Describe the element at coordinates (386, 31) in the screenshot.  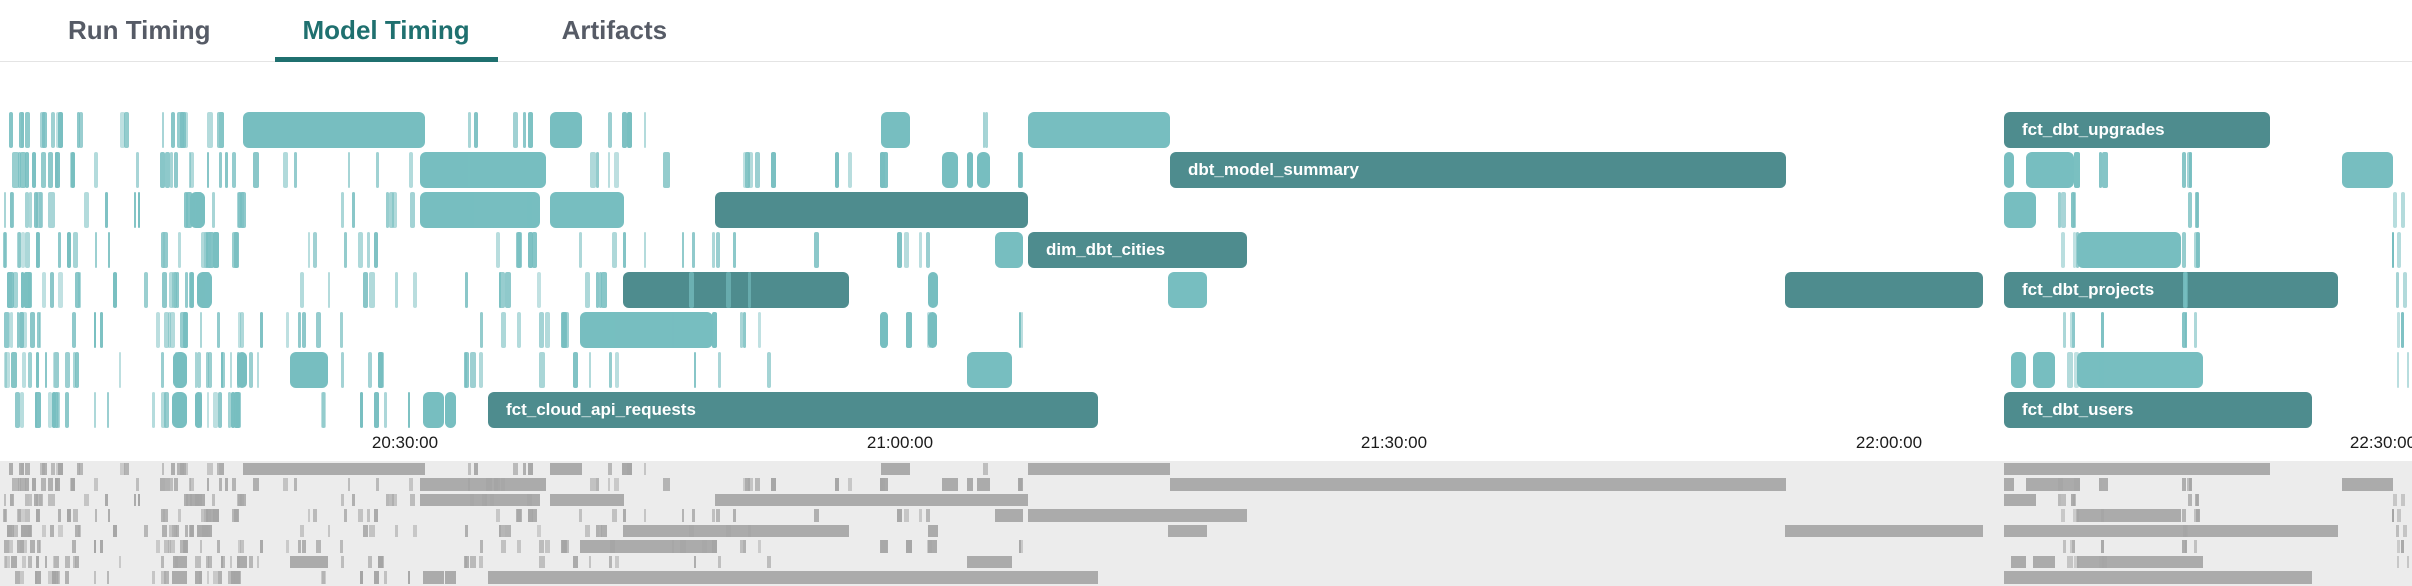
I see `tab-model-timing: Model Timing` at that location.